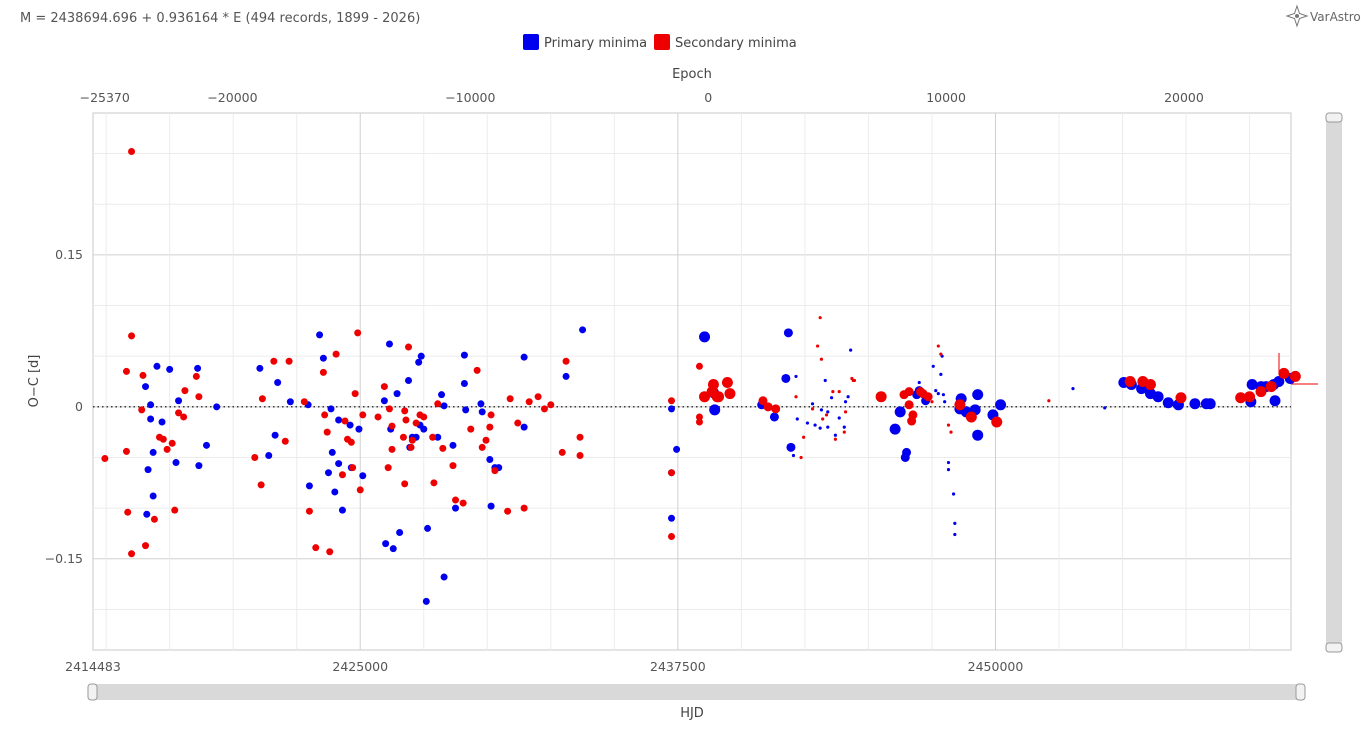 This screenshot has width=1361, height=739. What do you see at coordinates (1334, 647) in the screenshot?
I see `vertical-scrollbar-handle-bottom` at bounding box center [1334, 647].